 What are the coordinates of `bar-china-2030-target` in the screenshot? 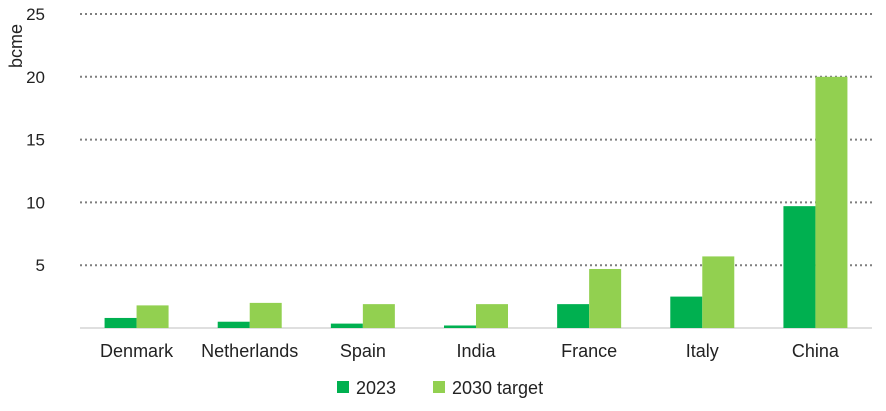 It's located at (831, 202).